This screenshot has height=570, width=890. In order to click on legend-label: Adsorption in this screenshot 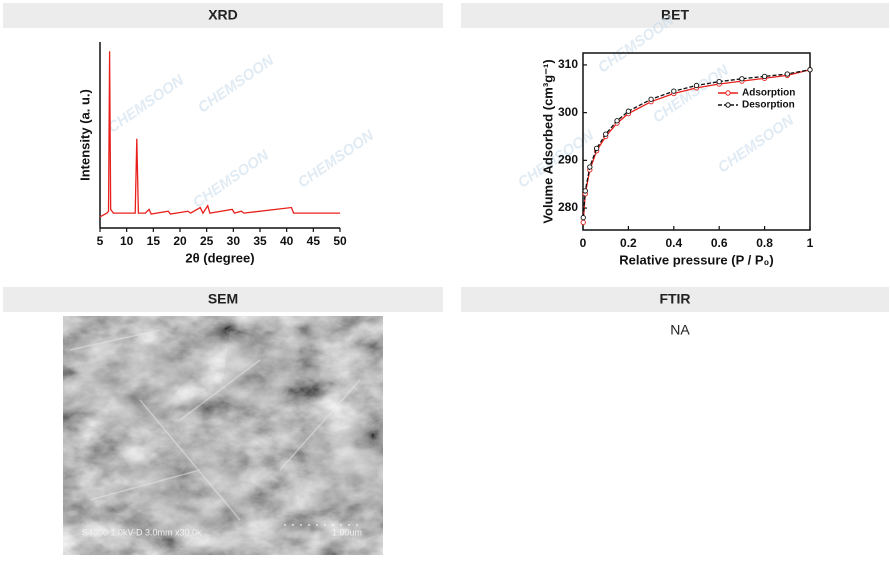, I will do `click(768, 93)`.